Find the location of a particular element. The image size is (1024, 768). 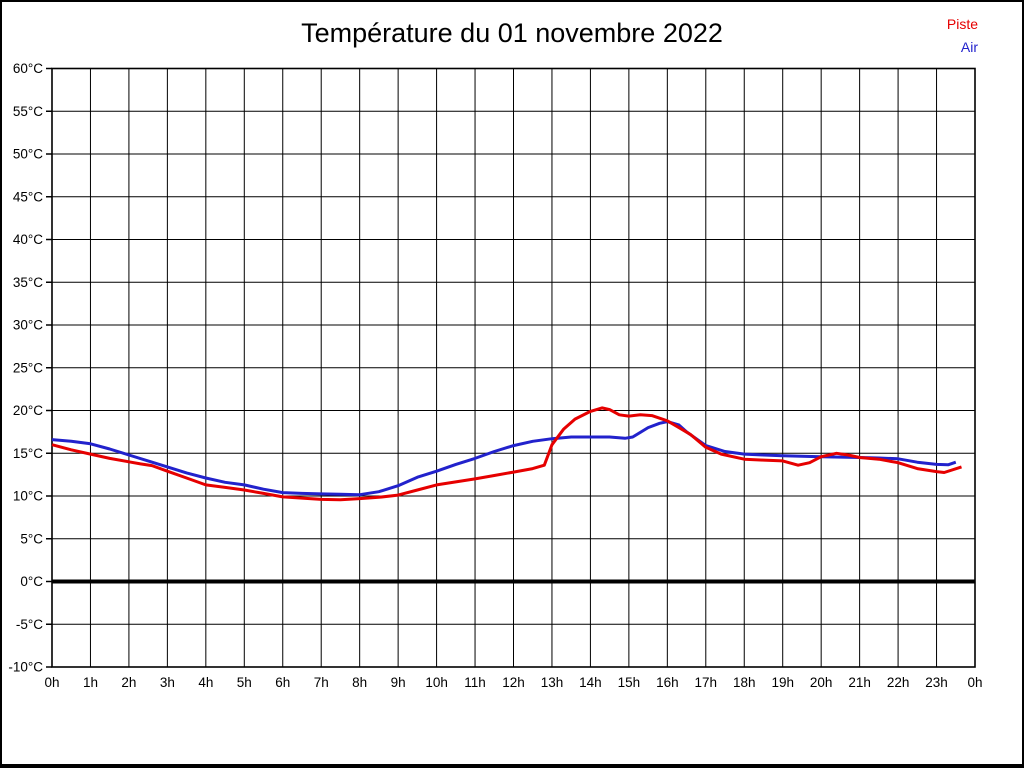

y-tick-label: 45°C is located at coordinates (28, 196).